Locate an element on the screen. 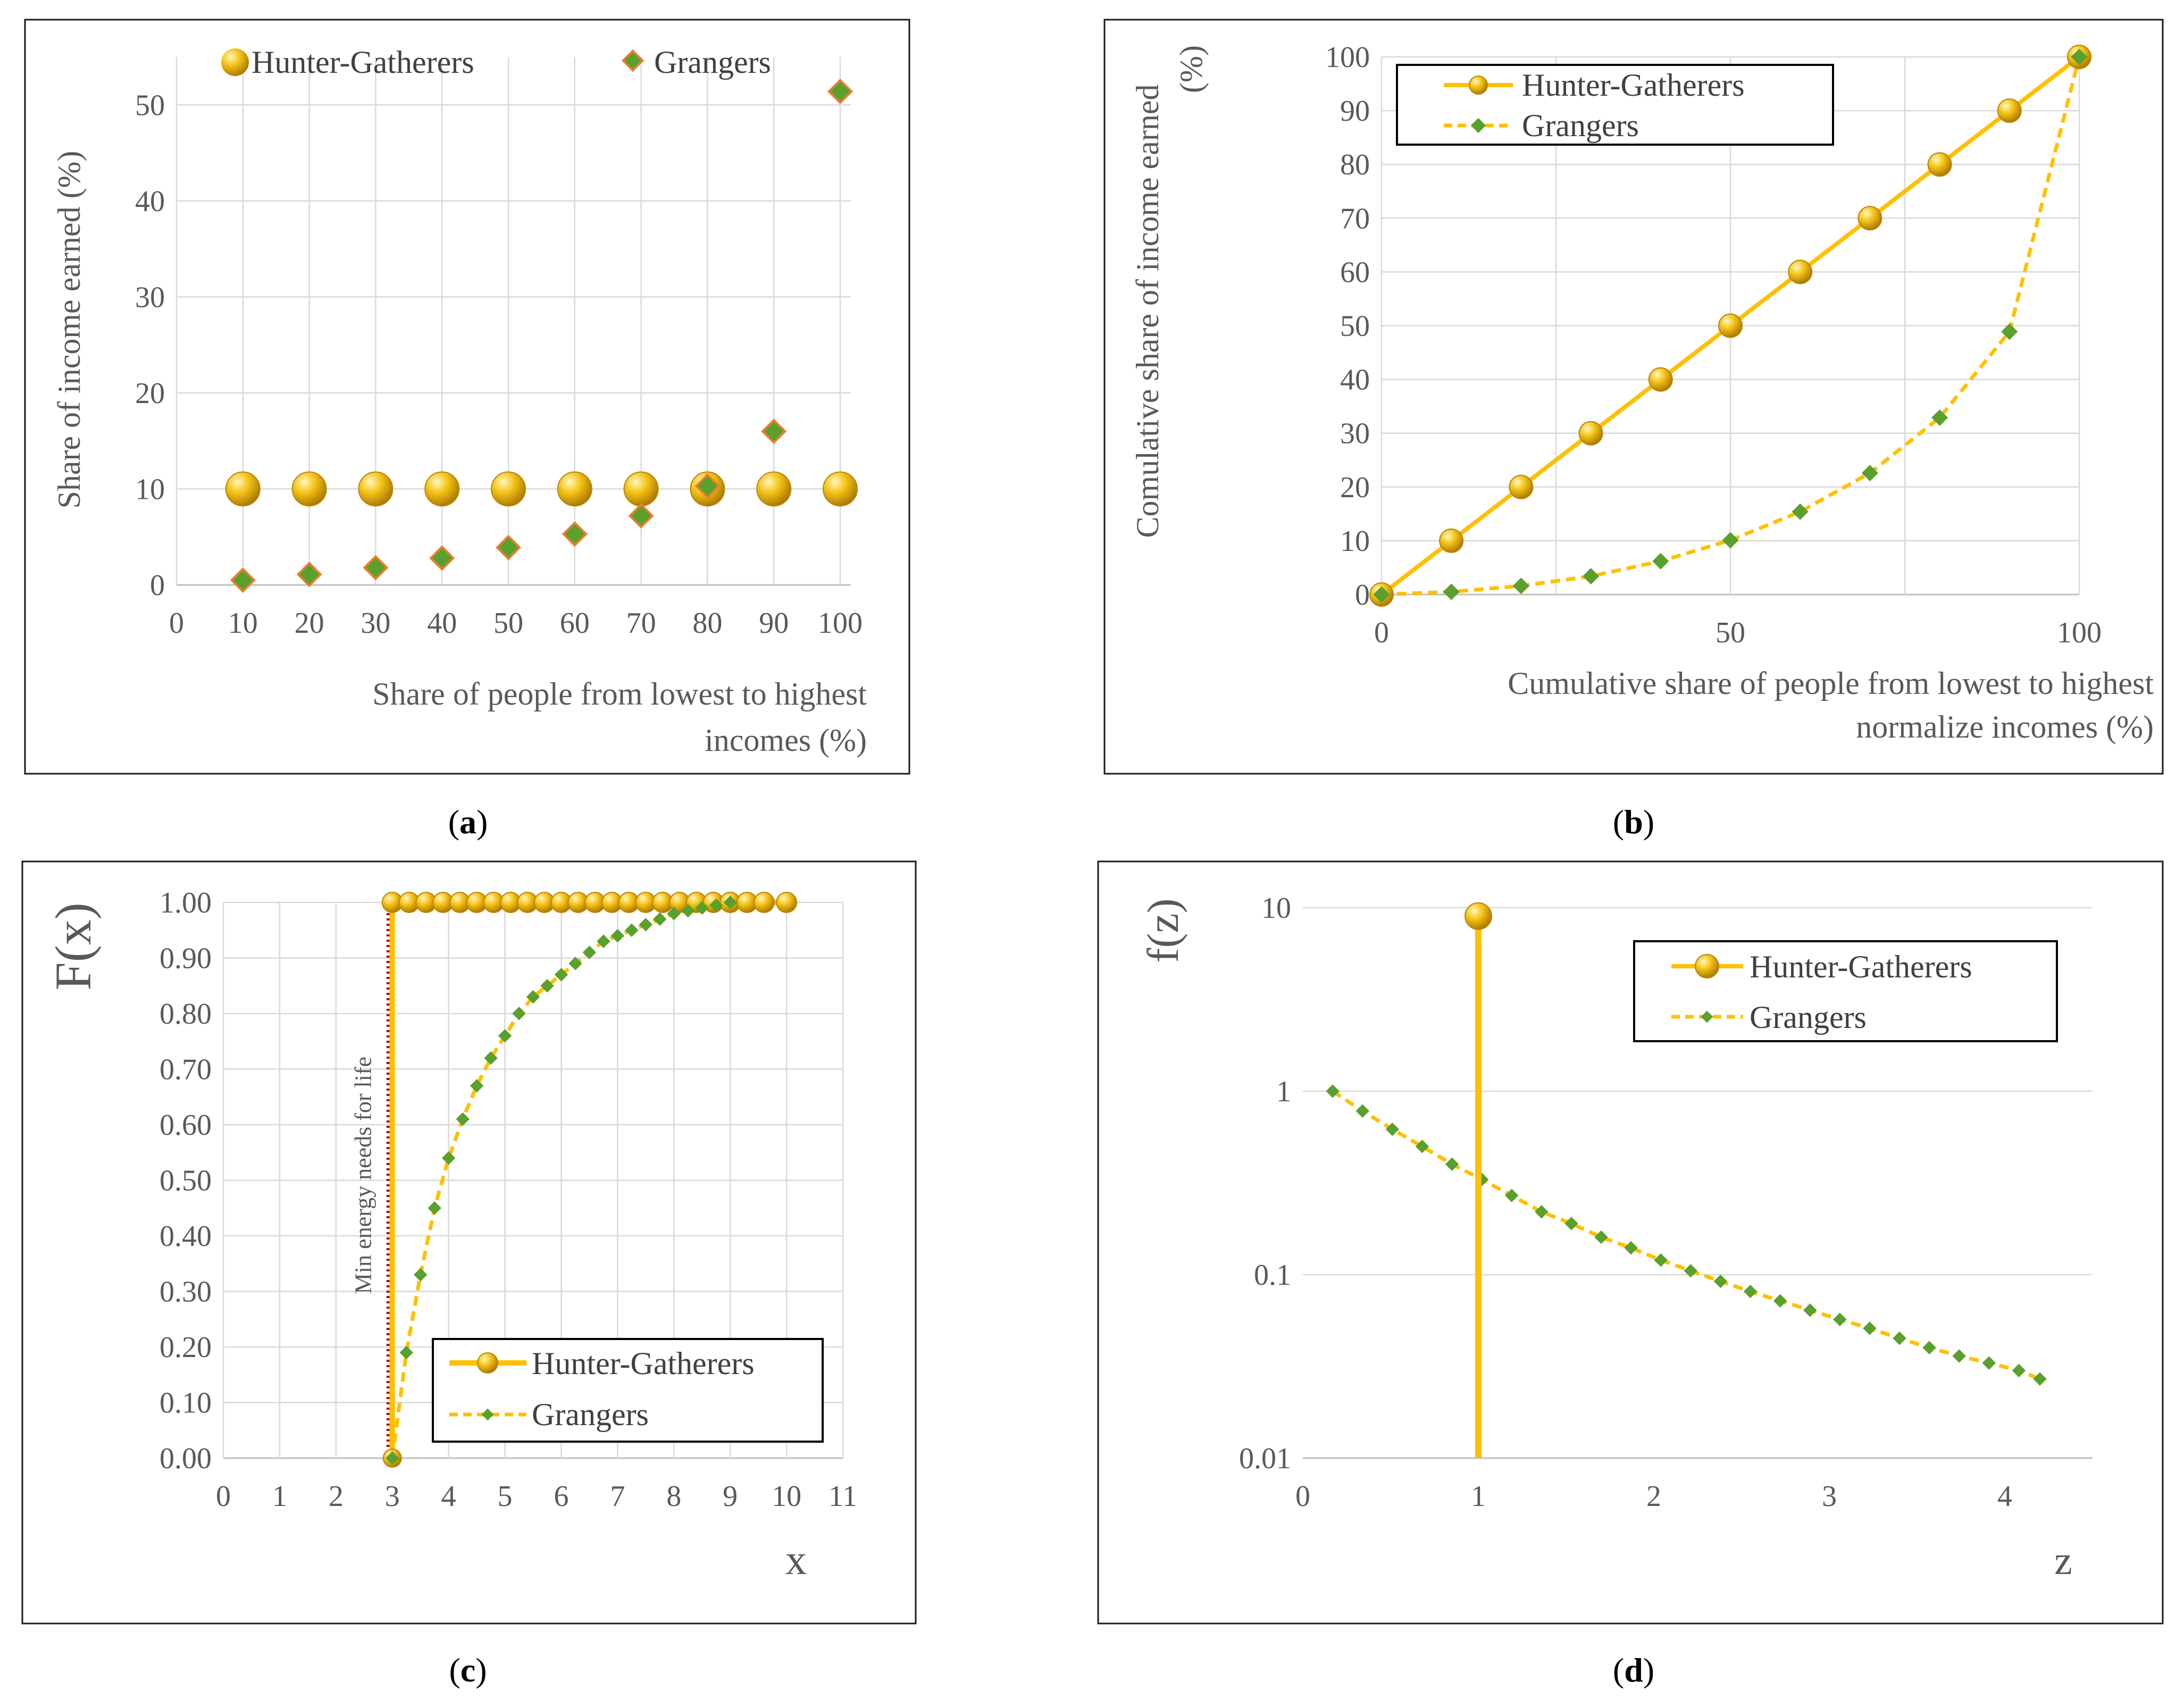 The height and width of the screenshot is (1699, 2184). b-ytick-3: 30 is located at coordinates (1355, 433).